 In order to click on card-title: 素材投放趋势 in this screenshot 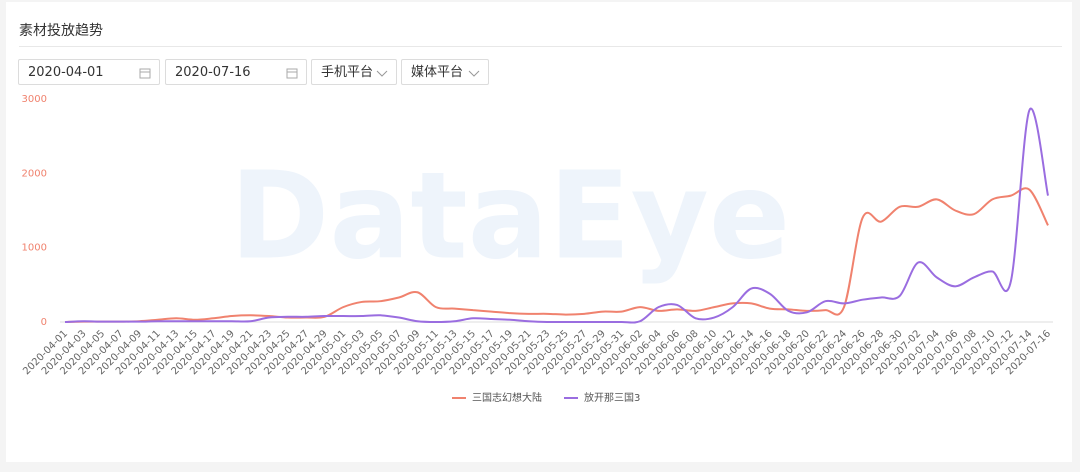, I will do `click(61, 31)`.